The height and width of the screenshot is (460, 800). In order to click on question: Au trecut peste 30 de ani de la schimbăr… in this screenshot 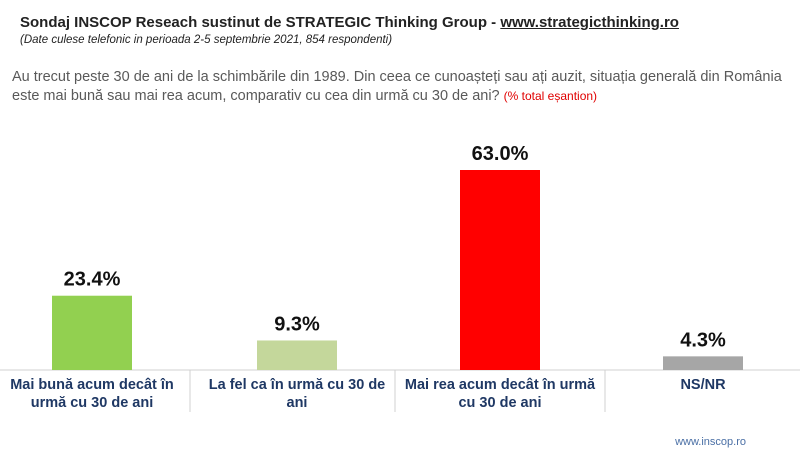, I will do `click(397, 87)`.